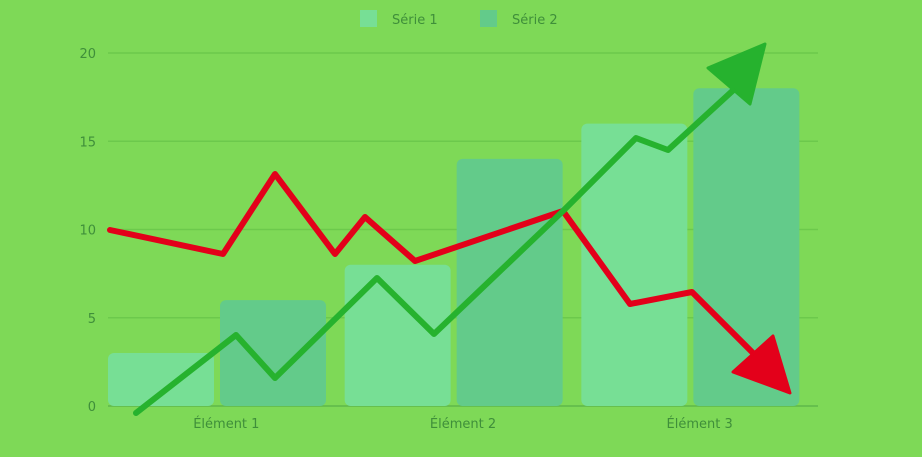  I want to click on legend-label: Série 1, so click(415, 20).